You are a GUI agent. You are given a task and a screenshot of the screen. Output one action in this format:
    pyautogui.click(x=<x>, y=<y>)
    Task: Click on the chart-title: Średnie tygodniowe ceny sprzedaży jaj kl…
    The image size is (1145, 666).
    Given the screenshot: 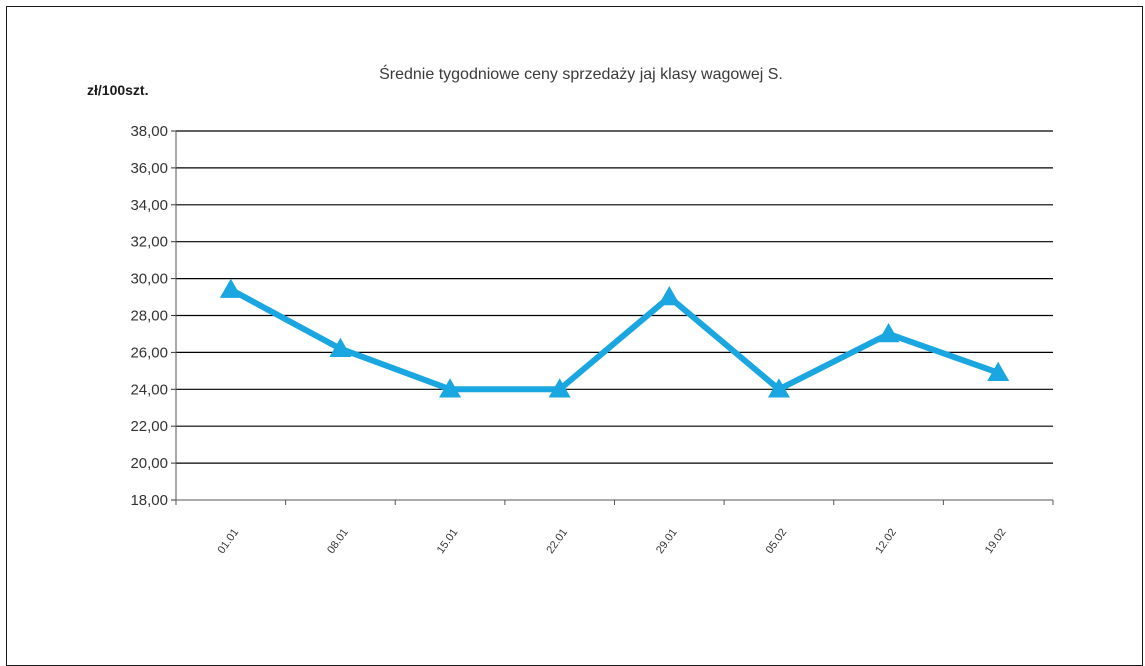 What is the action you would take?
    pyautogui.click(x=581, y=73)
    